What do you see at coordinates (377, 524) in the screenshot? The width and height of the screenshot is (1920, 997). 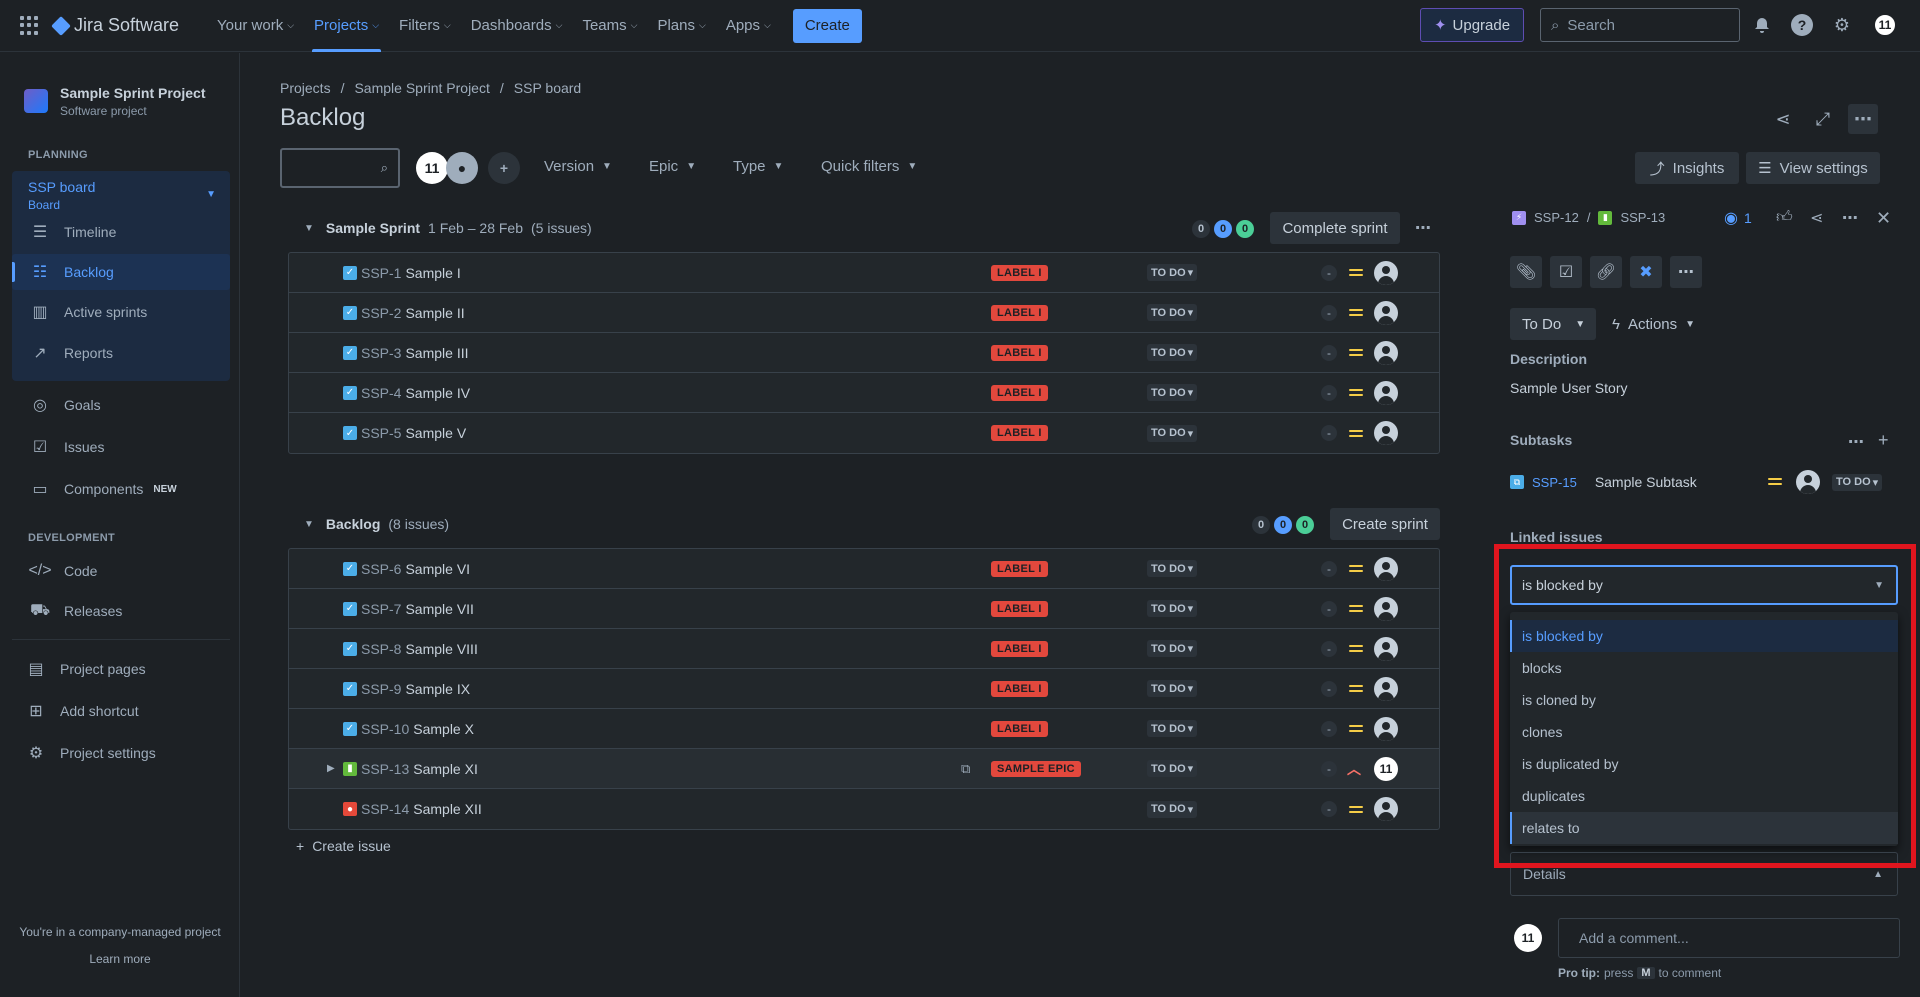 I see `backlog-header: ▼ Backlog (8 issues)` at bounding box center [377, 524].